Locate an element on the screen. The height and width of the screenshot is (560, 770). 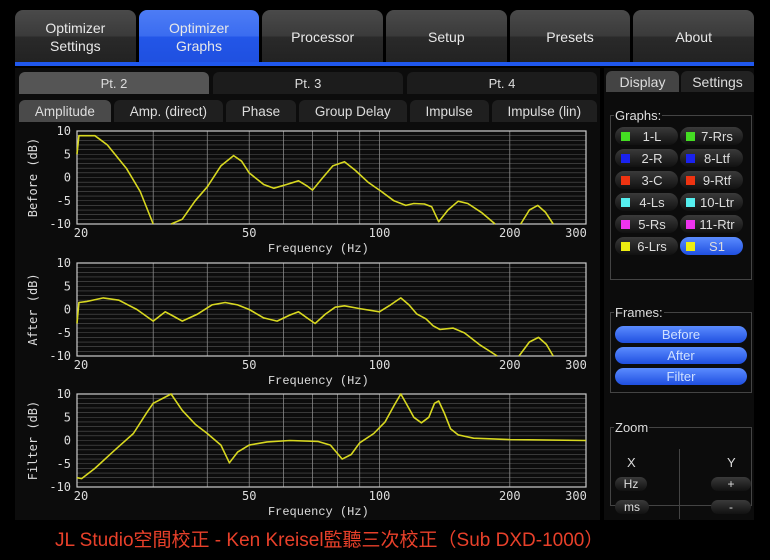
tab-setup: Setup is located at coordinates (446, 36).